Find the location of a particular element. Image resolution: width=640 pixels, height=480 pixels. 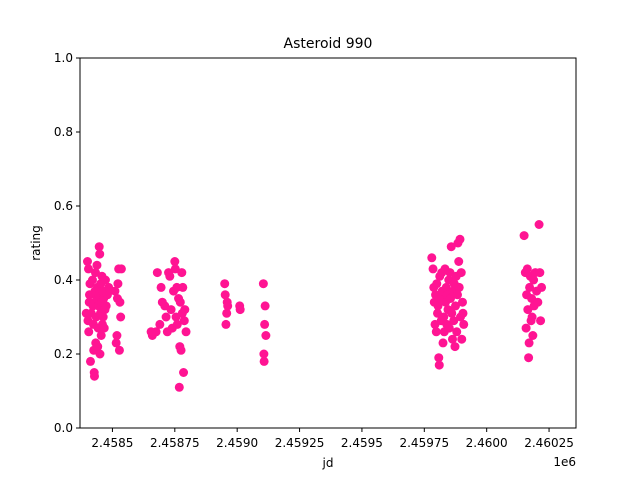

x-offset-label: 1e6 is located at coordinates (564, 462).